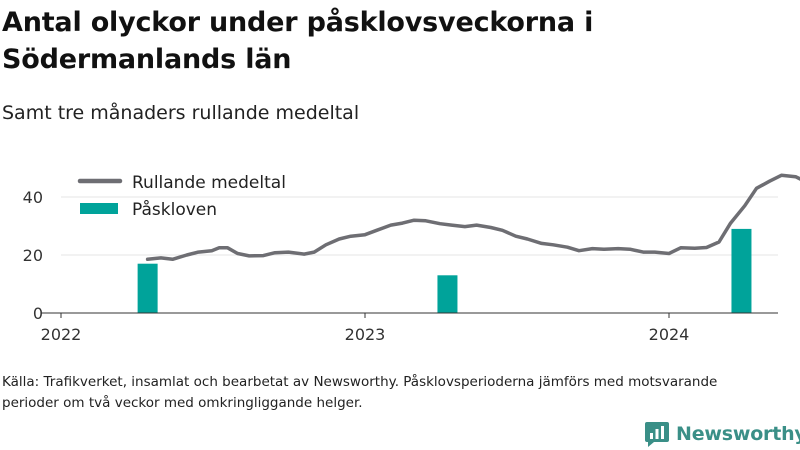 The height and width of the screenshot is (450, 800). What do you see at coordinates (738, 434) in the screenshot?
I see `newsworthy-logo-text: Newsworthy` at bounding box center [738, 434].